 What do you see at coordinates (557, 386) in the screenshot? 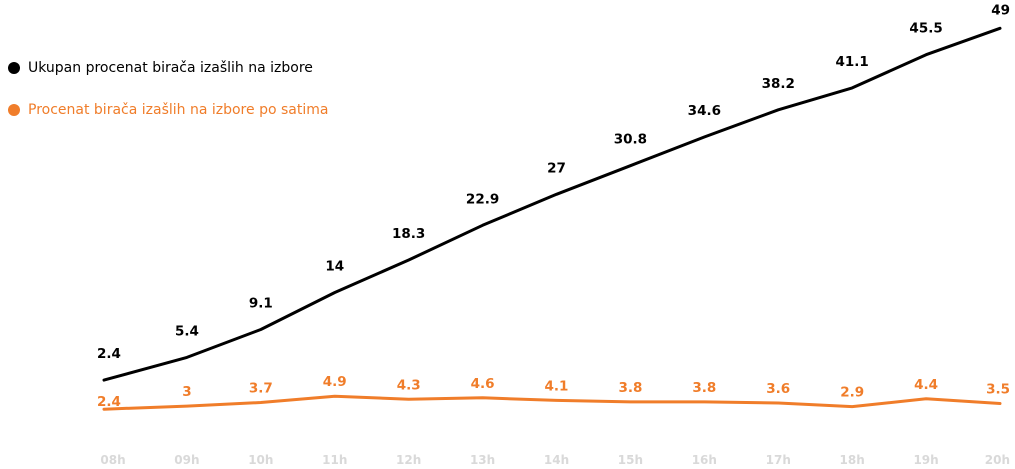
I see `hourly-series-data-label: 4.1` at bounding box center [557, 386].